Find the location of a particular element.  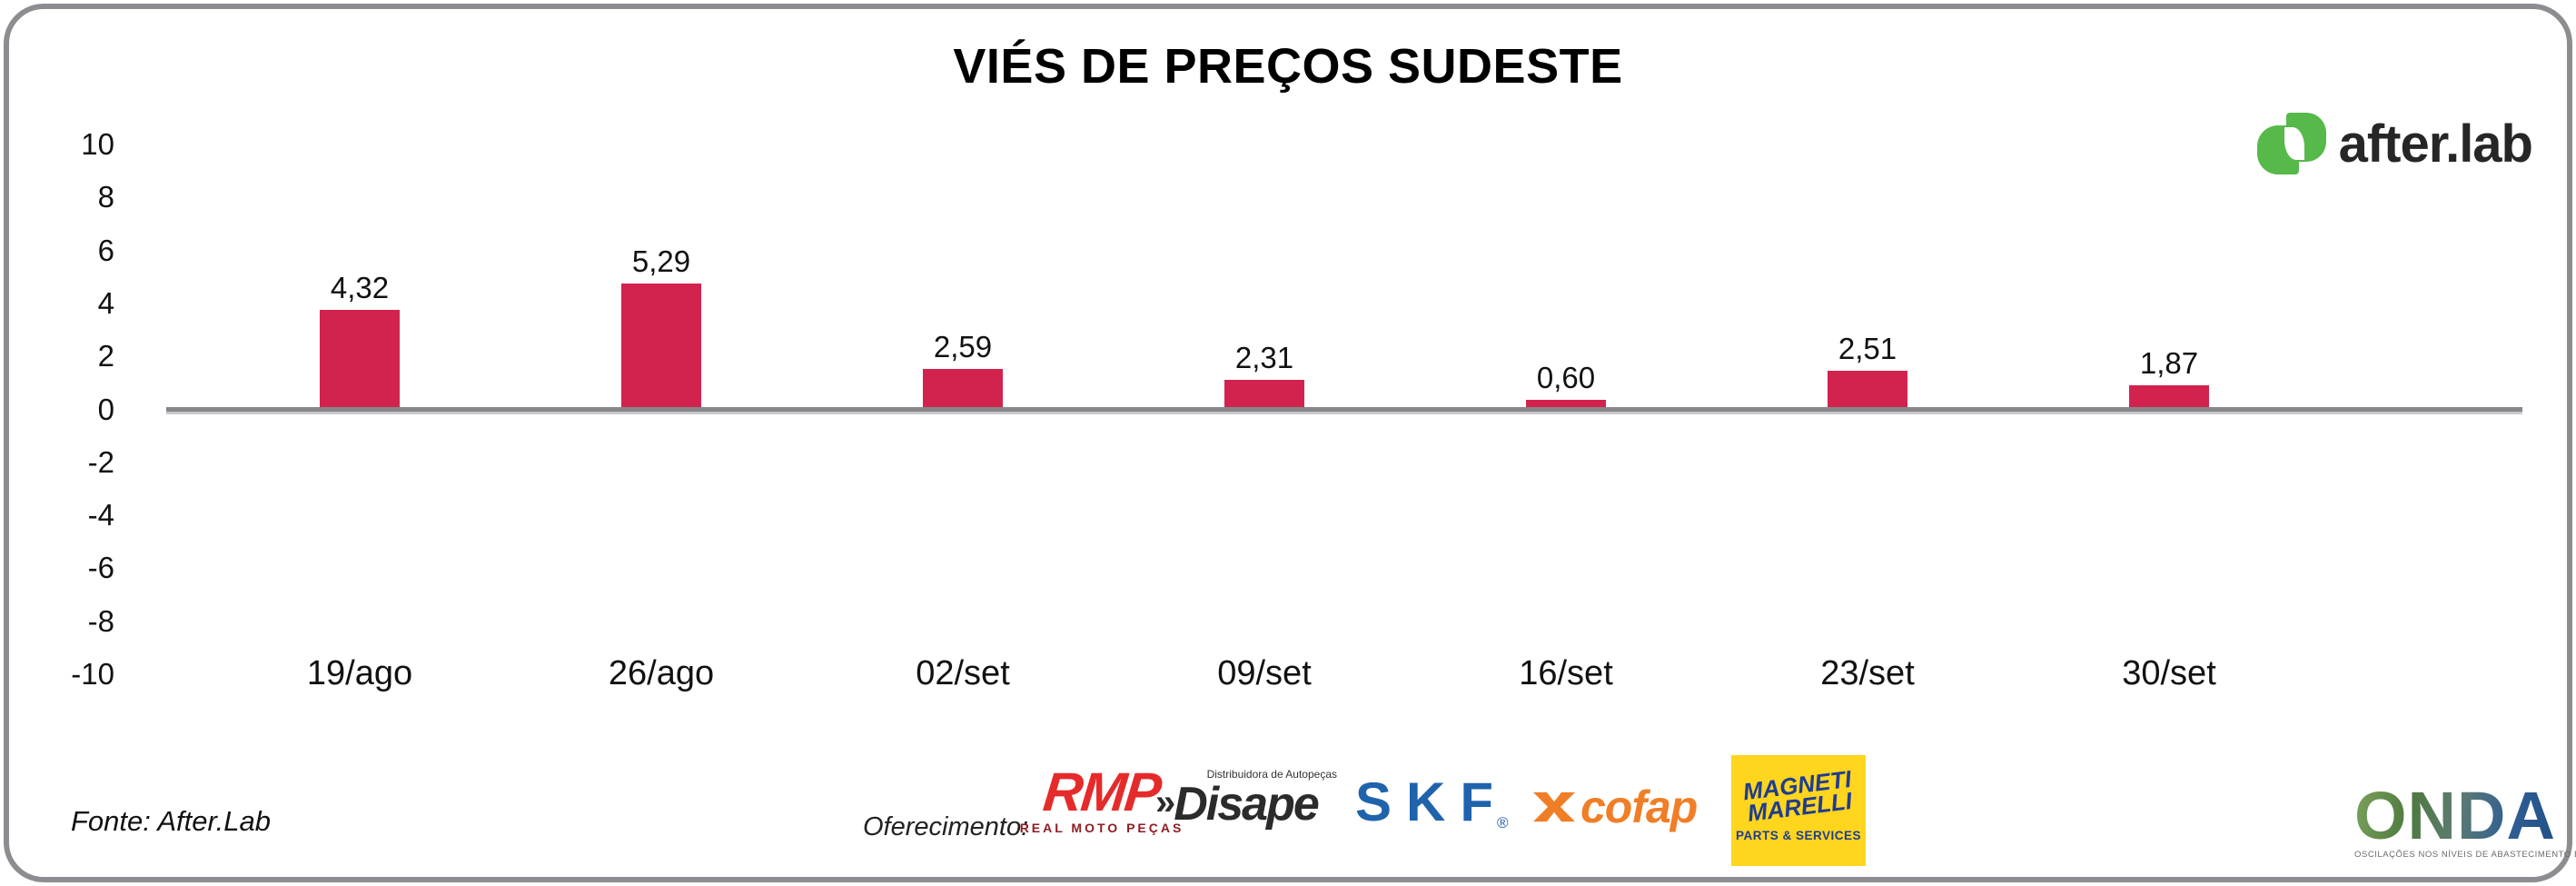

disape-chevrons-icon: » is located at coordinates (1165, 802).